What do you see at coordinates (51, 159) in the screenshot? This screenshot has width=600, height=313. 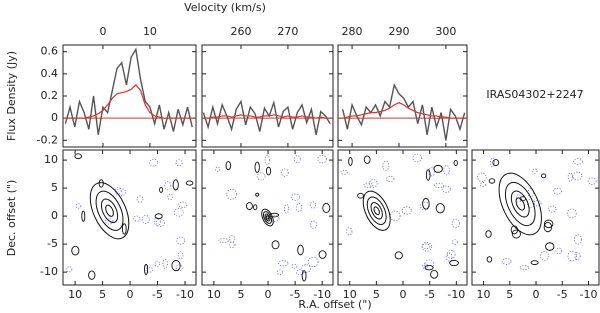 I see `y-tick-label: 10` at bounding box center [51, 159].